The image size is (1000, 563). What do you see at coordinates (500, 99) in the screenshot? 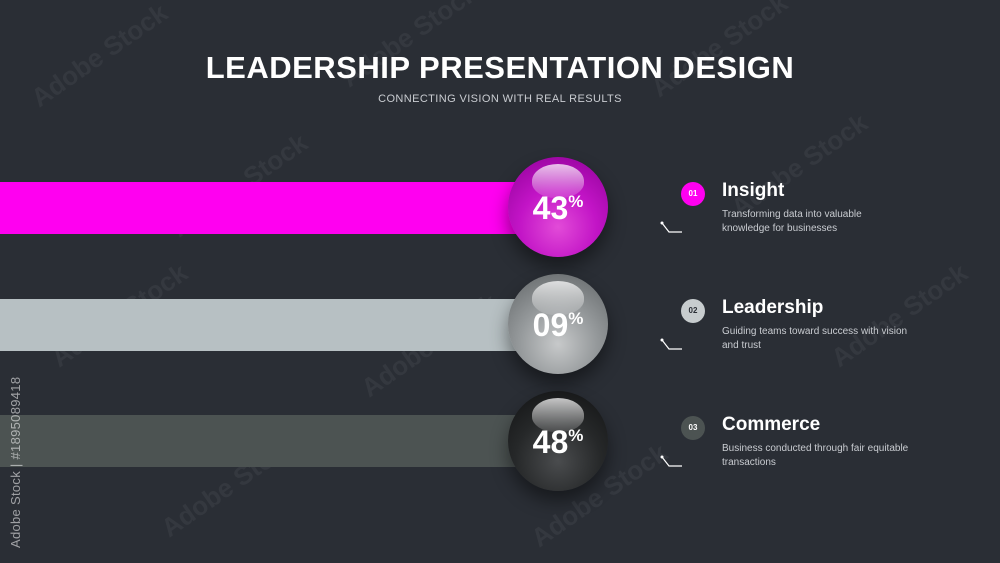
I see `page-subtitle: CONNECTING VISION WITH REAL RESULTS` at bounding box center [500, 99].